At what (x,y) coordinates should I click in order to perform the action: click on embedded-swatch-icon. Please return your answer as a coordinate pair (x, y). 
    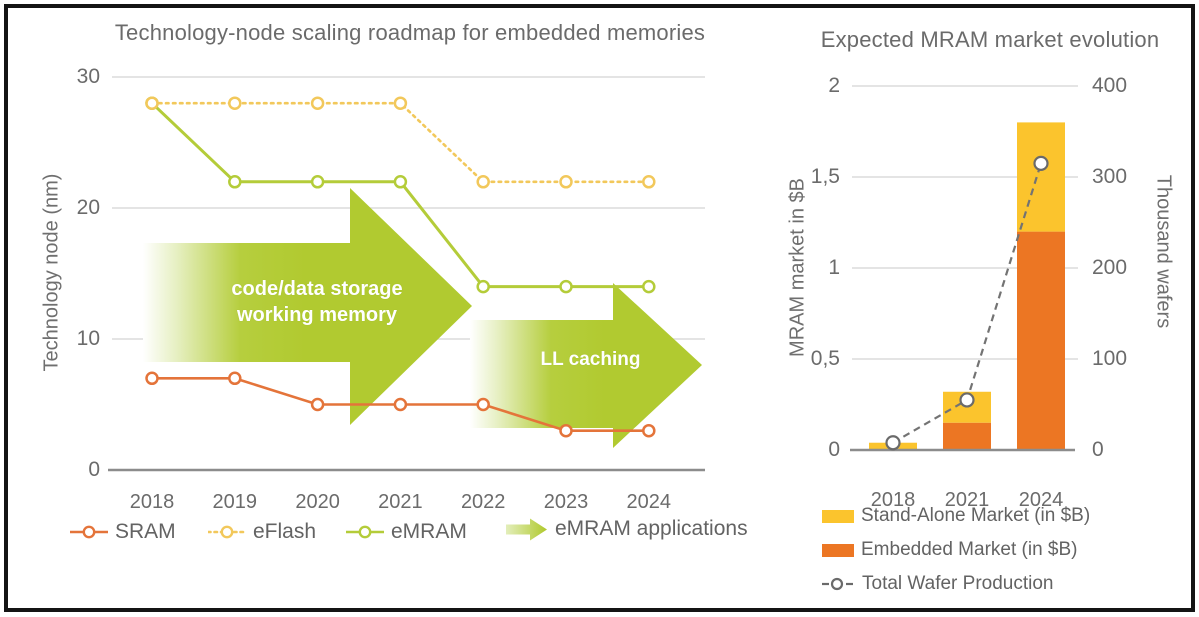
    Looking at the image, I should click on (838, 550).